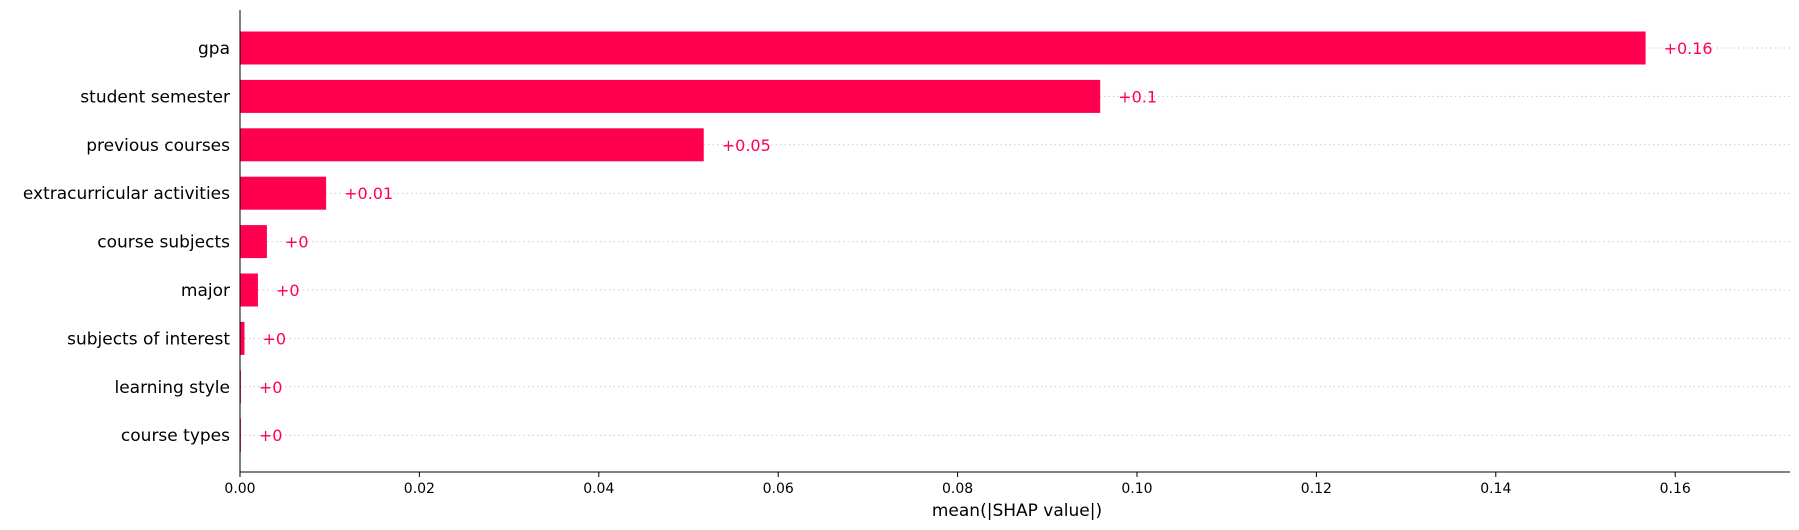  I want to click on category-label: student semester, so click(155, 97).